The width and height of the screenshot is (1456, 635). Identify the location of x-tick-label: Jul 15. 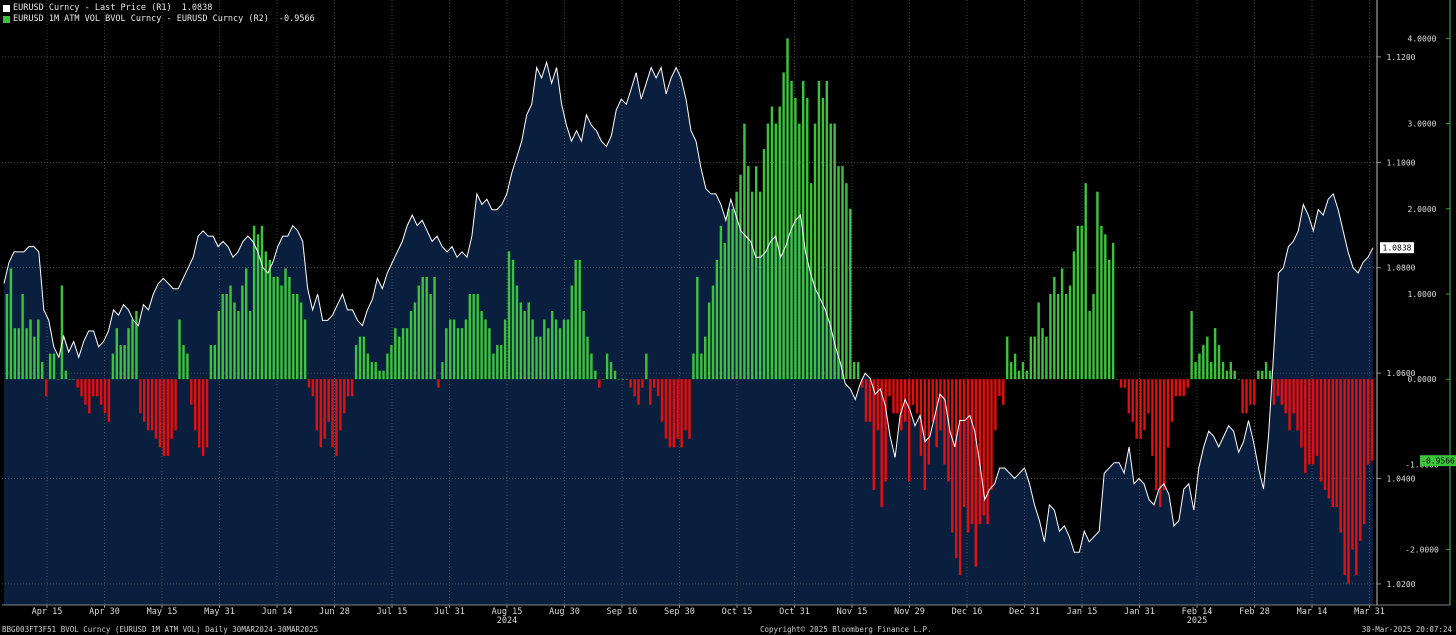
(392, 612).